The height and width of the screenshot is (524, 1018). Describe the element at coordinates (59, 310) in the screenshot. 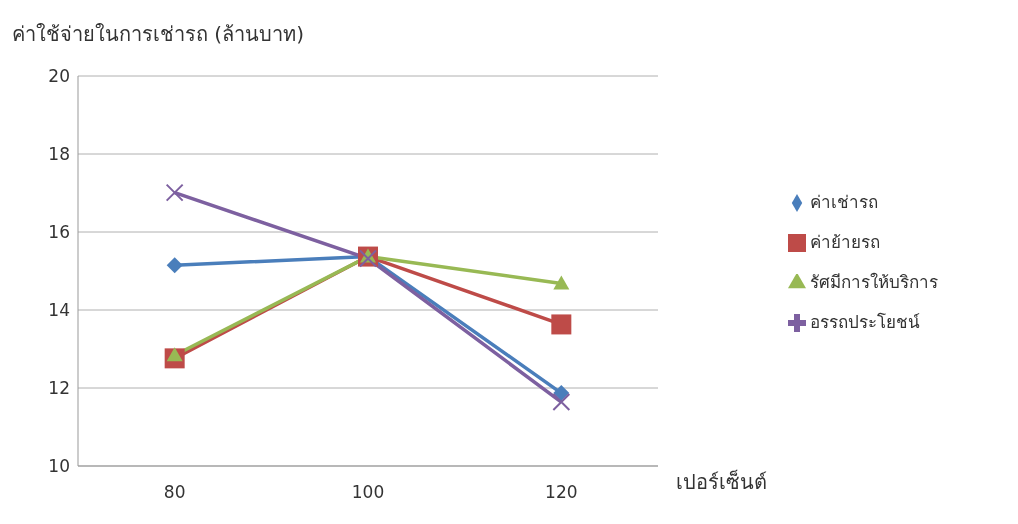

I see `y-tick-label: 14` at that location.